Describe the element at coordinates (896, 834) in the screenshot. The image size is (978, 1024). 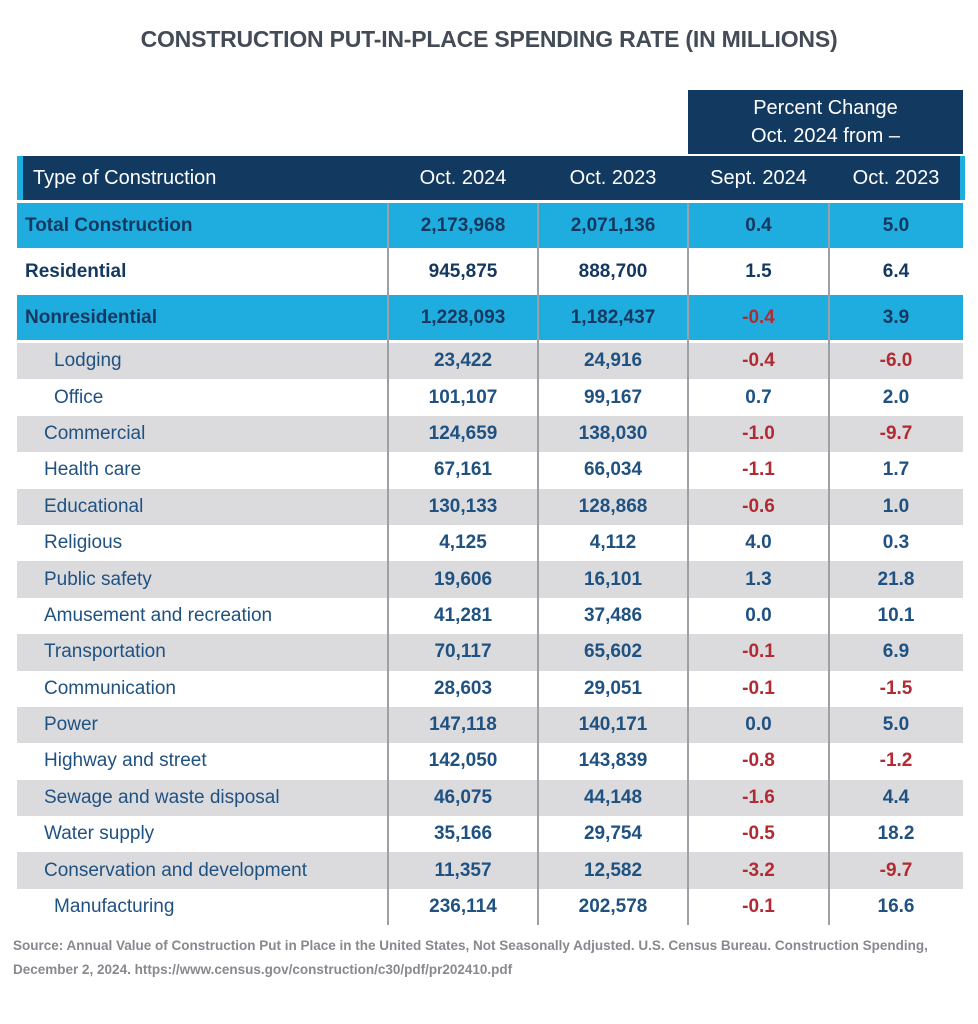
I see `row-value: 18.2` at that location.